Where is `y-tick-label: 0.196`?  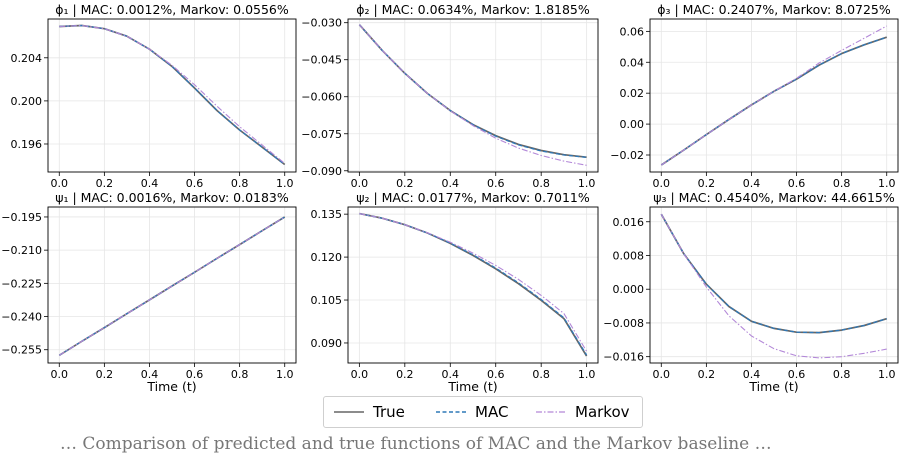
y-tick-label: 0.196 is located at coordinates (27, 144).